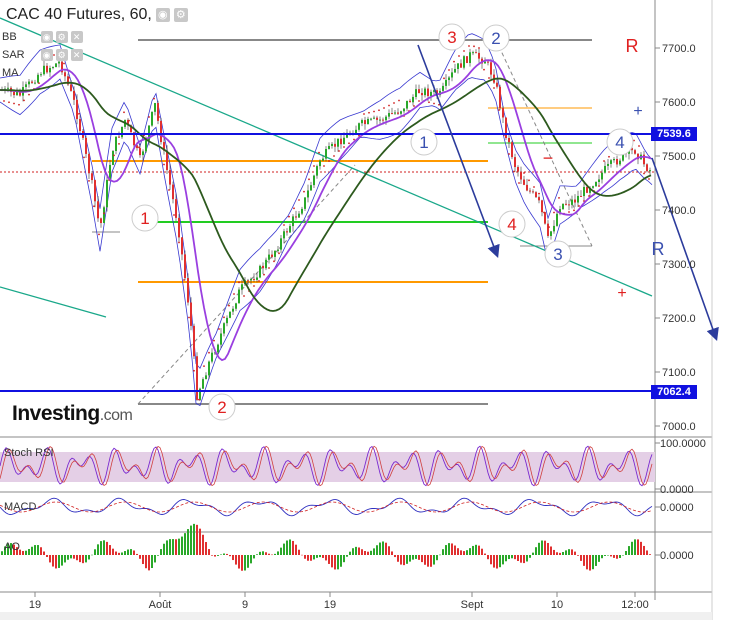  I want to click on indicator-ma-row: MA, so click(10, 73).